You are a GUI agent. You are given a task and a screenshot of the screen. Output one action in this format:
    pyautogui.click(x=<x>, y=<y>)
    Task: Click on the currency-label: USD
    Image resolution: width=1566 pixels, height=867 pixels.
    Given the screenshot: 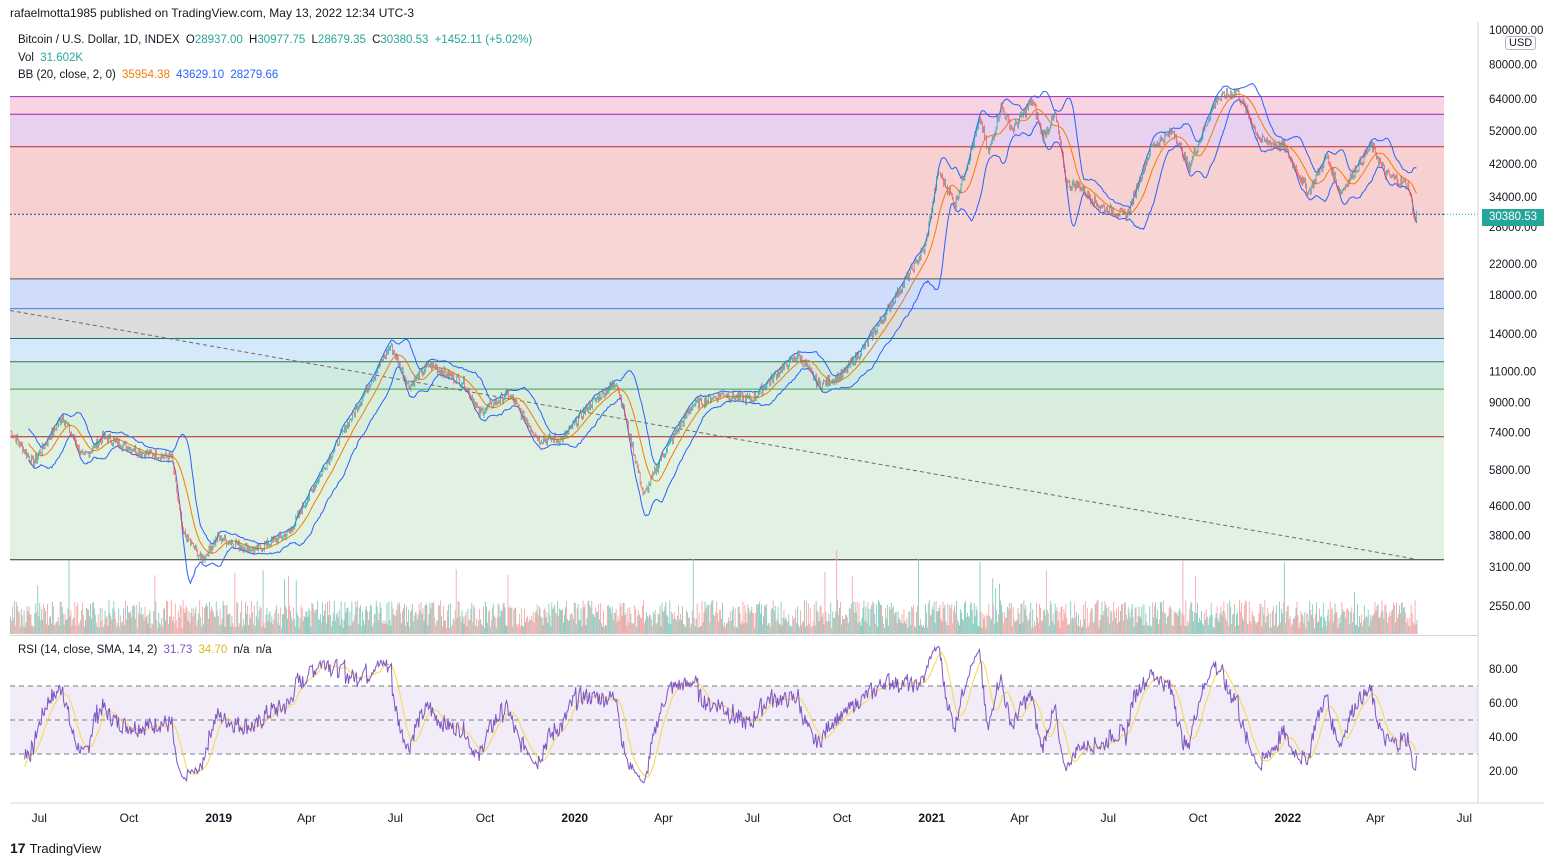 What is the action you would take?
    pyautogui.click(x=1521, y=43)
    